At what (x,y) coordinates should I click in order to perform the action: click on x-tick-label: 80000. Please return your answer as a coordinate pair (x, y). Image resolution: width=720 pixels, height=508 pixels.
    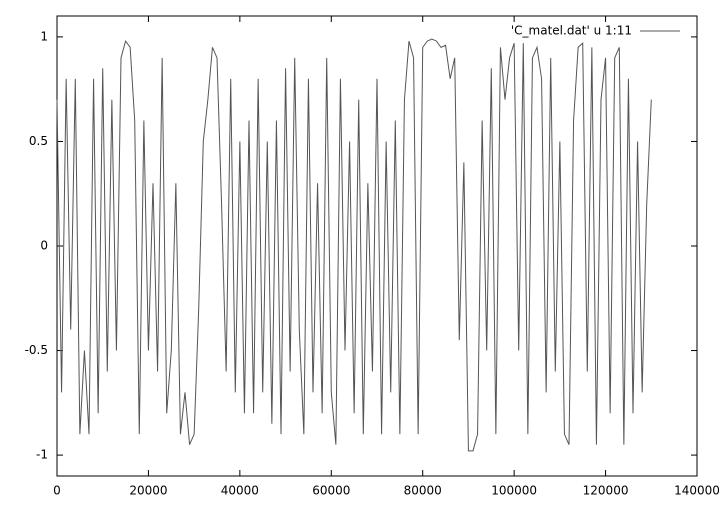
    Looking at the image, I should click on (423, 491).